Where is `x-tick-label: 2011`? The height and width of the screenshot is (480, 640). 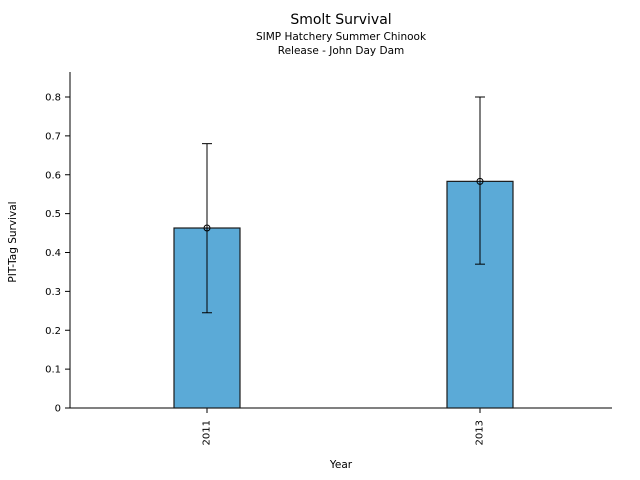 x-tick-label: 2011 is located at coordinates (207, 432).